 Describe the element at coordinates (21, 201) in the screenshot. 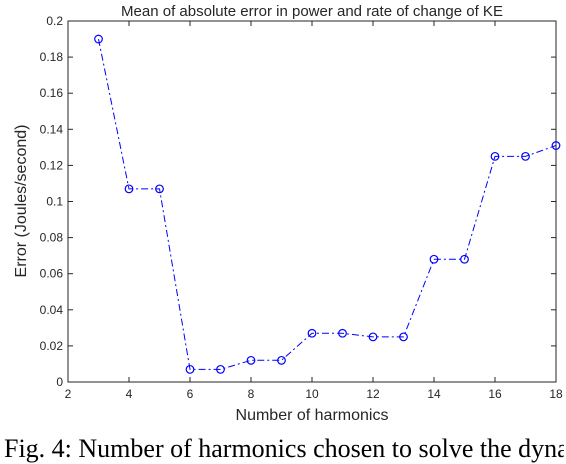

I see `y-axis-label: Error (Joules/second)` at that location.